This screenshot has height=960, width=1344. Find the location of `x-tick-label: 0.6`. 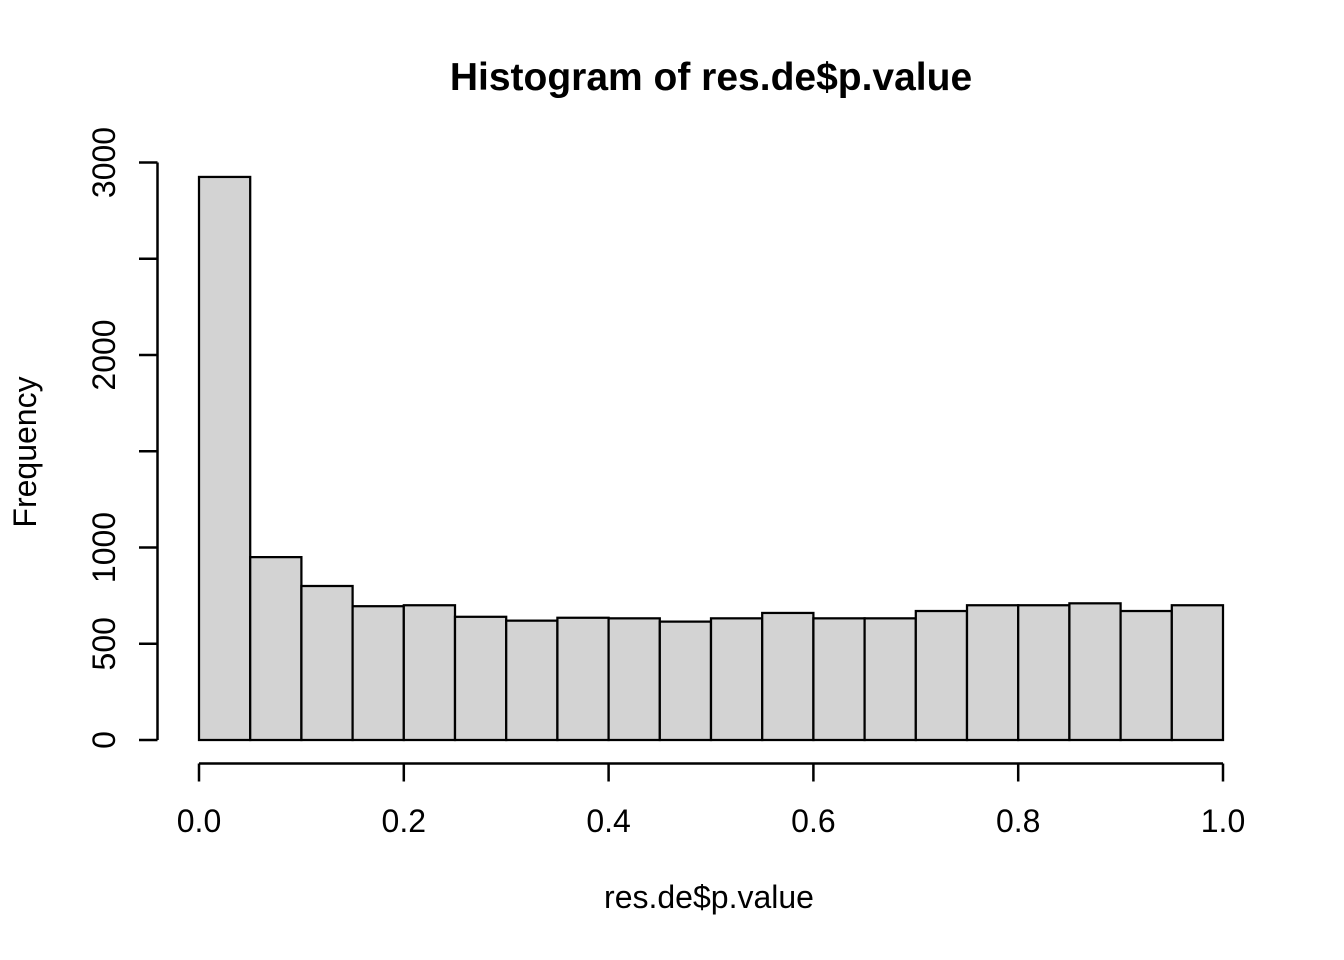

x-tick-label: 0.6 is located at coordinates (813, 821).